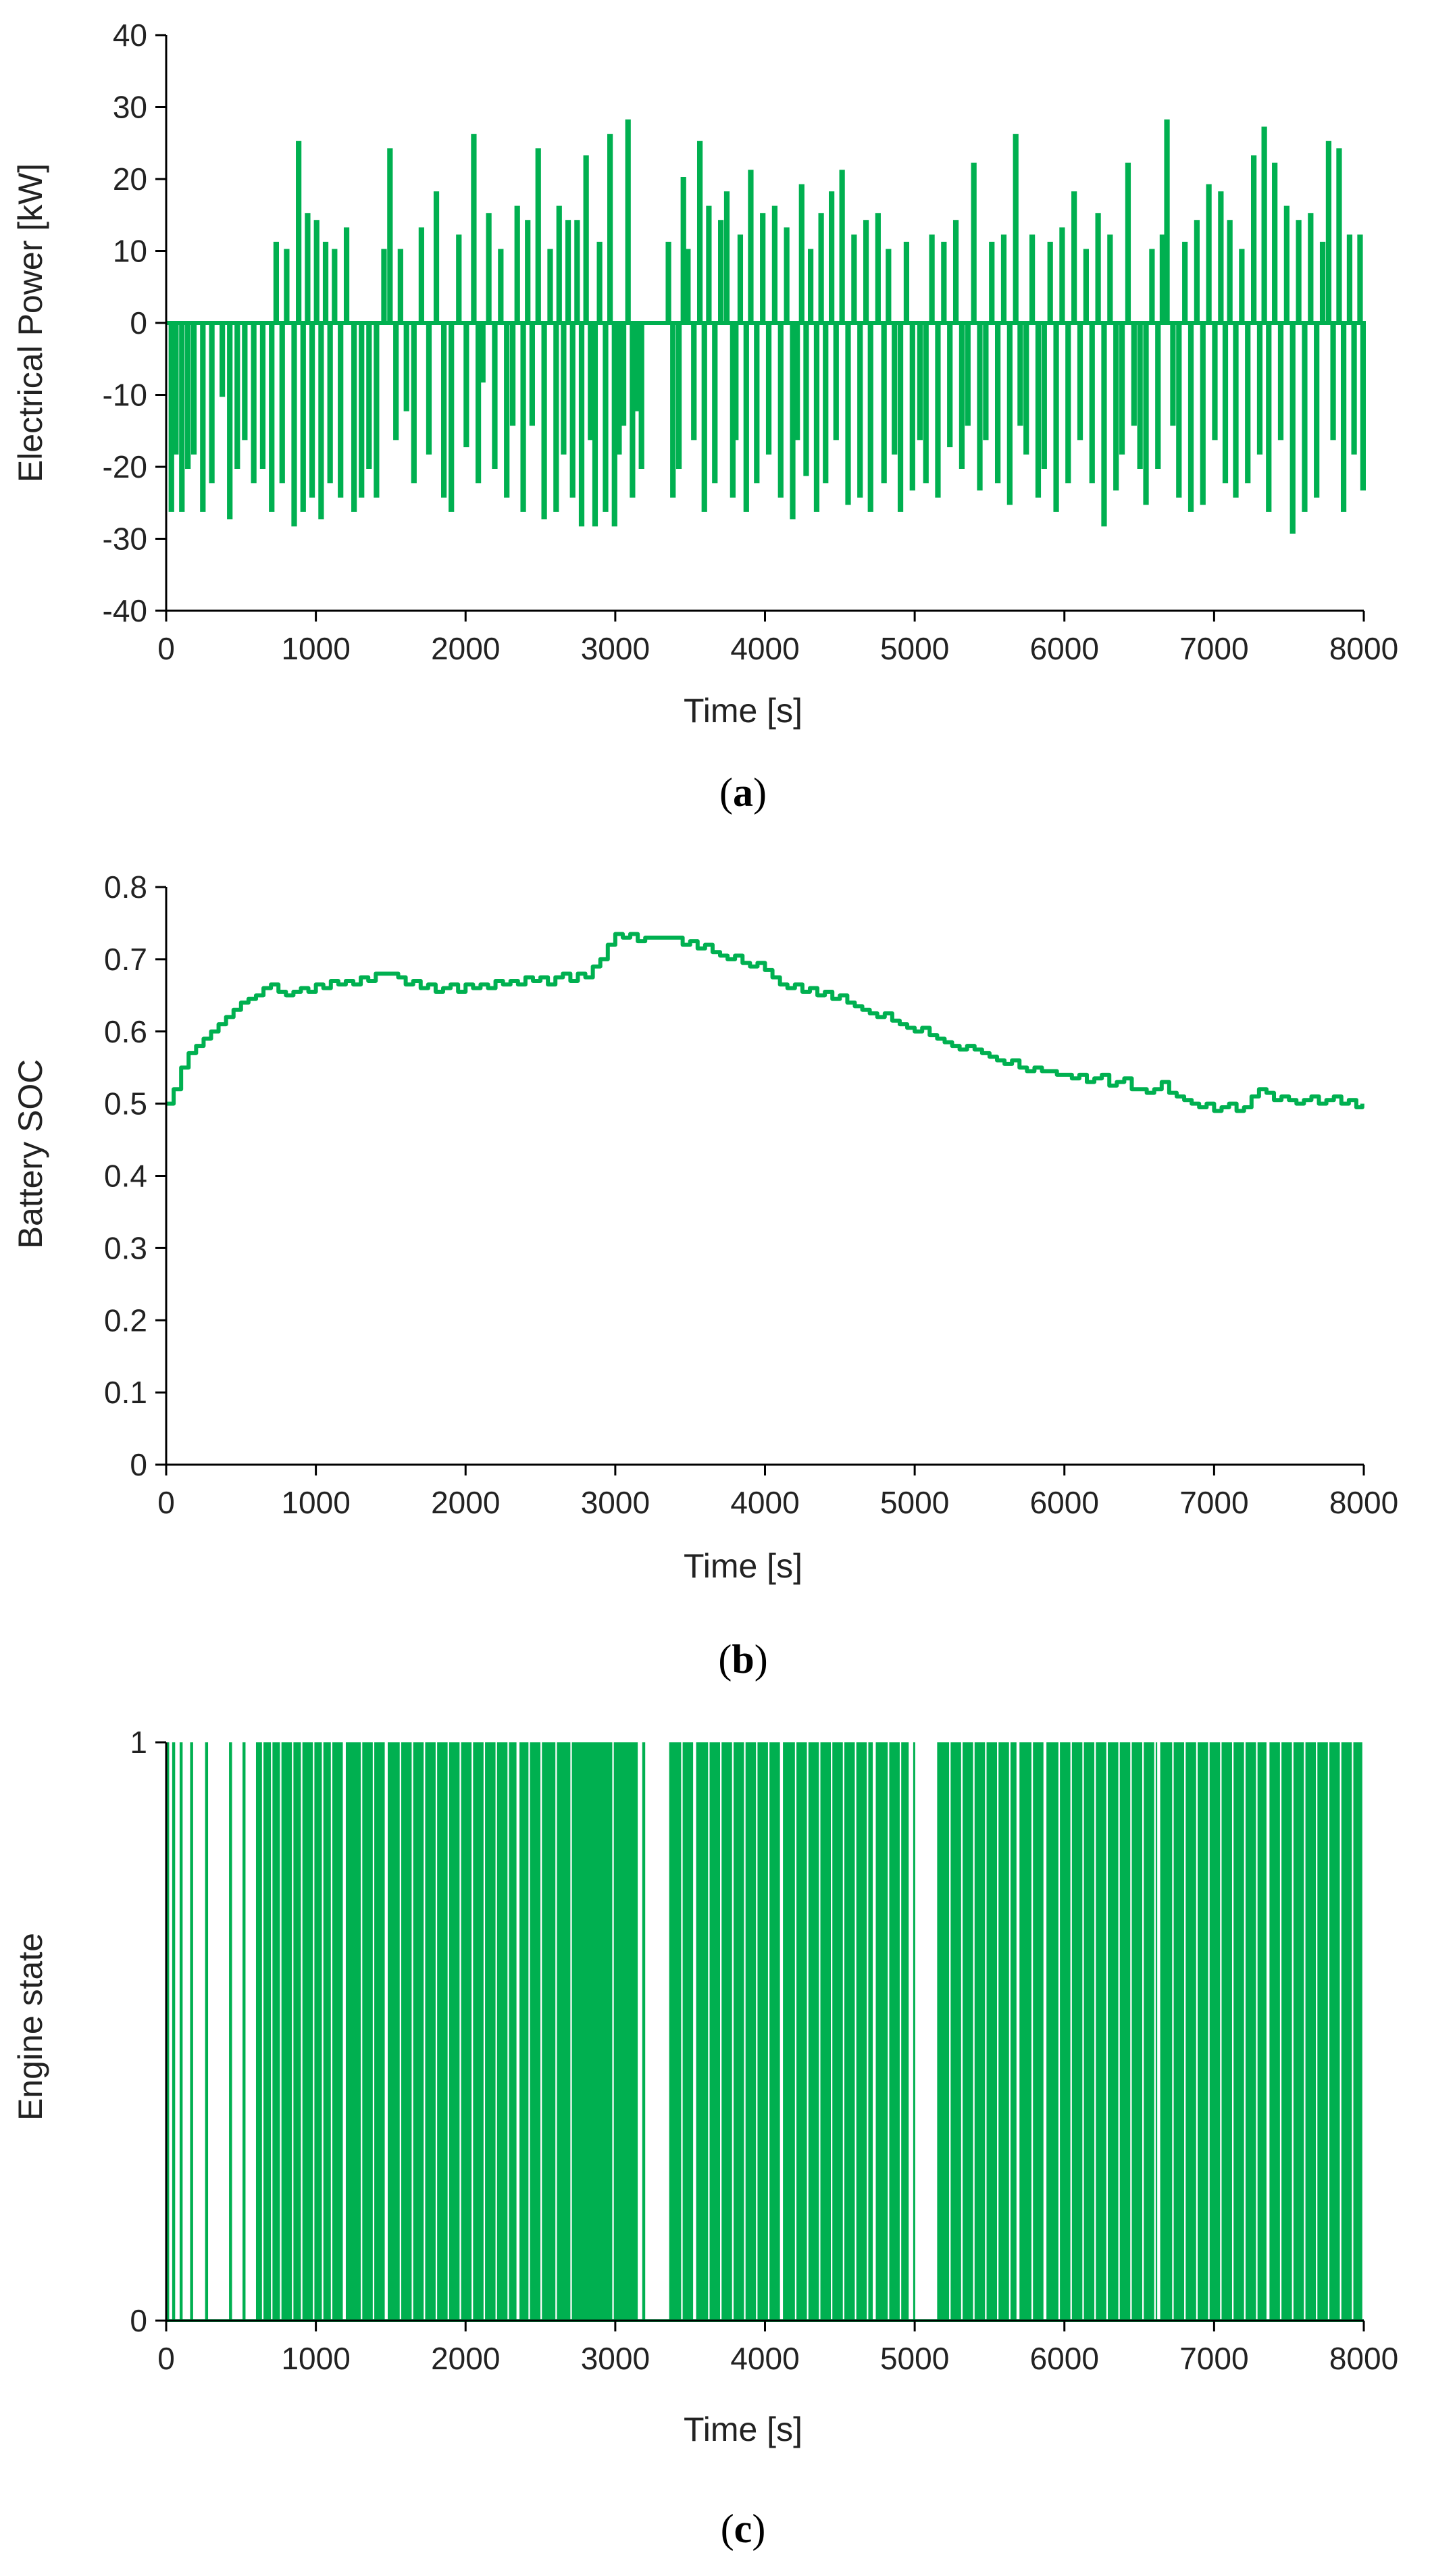  What do you see at coordinates (130, 35) in the screenshot?
I see `y-tick-label: 40` at bounding box center [130, 35].